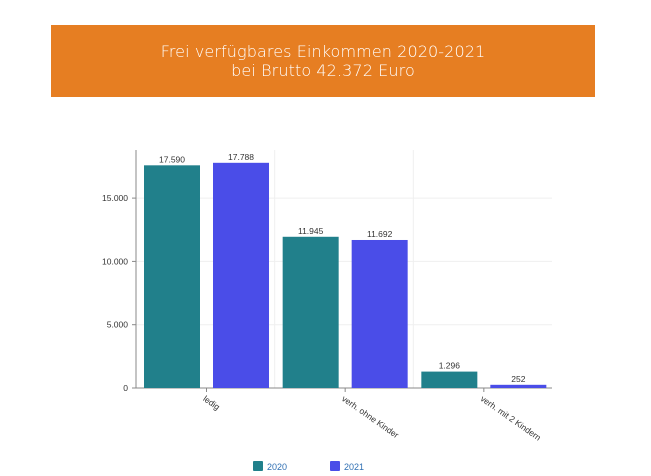 The image size is (651, 476). I want to click on legend-swatch-2020, so click(258, 466).